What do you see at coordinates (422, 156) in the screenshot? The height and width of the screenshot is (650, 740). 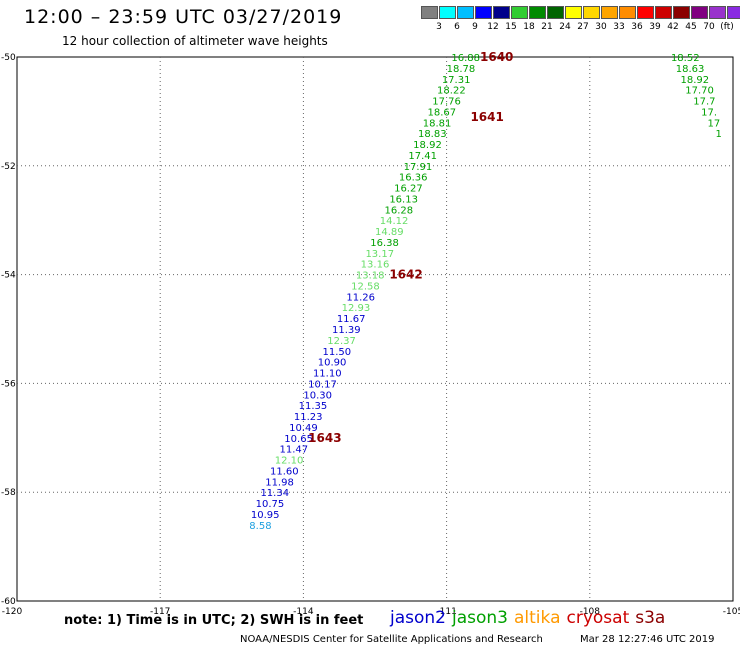 I see `wave-height-label: 17.41` at bounding box center [422, 156].